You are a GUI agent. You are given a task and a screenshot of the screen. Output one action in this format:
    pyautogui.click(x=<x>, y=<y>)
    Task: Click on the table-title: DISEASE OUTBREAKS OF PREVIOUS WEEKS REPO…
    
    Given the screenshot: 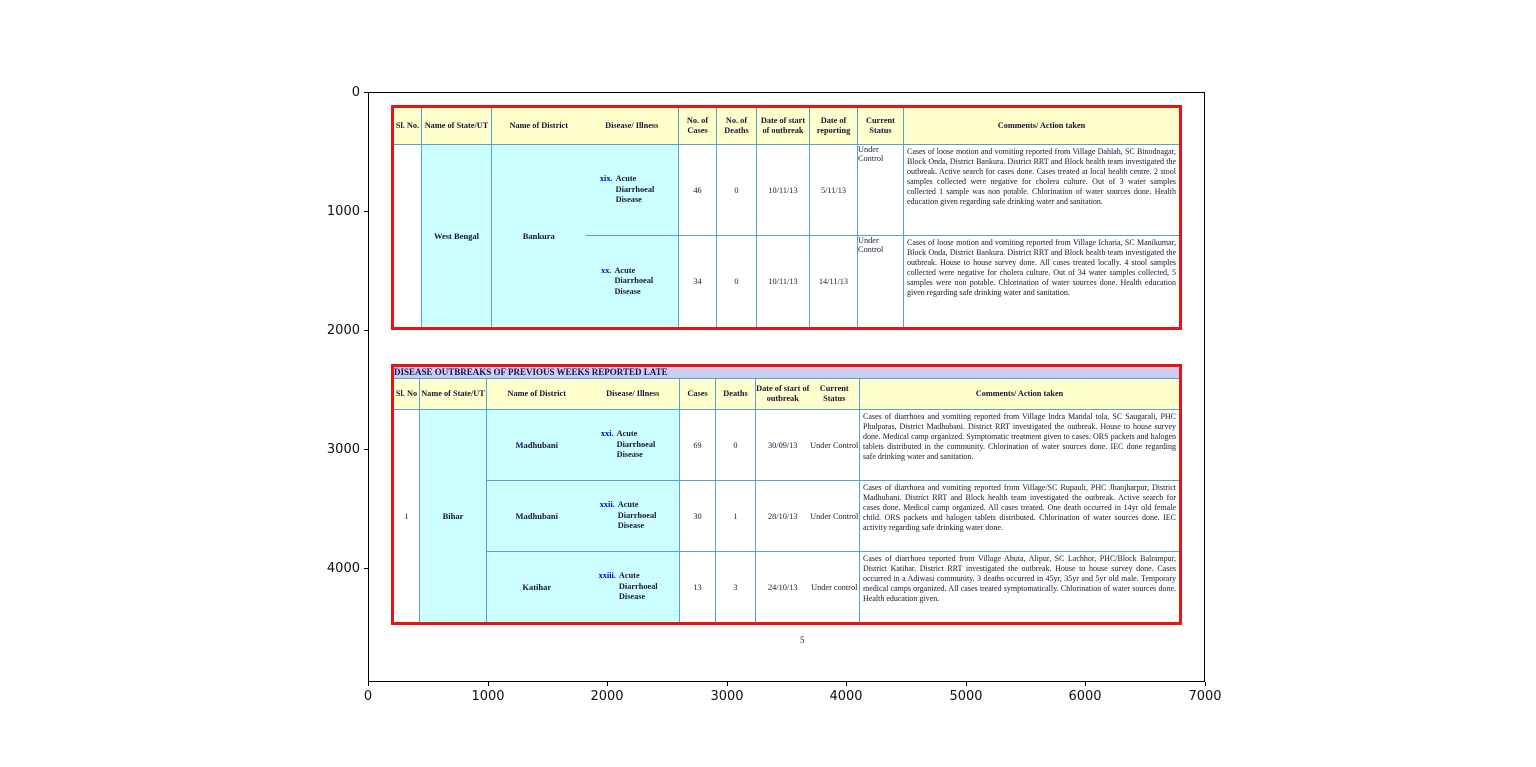 What is the action you would take?
    pyautogui.click(x=786, y=372)
    